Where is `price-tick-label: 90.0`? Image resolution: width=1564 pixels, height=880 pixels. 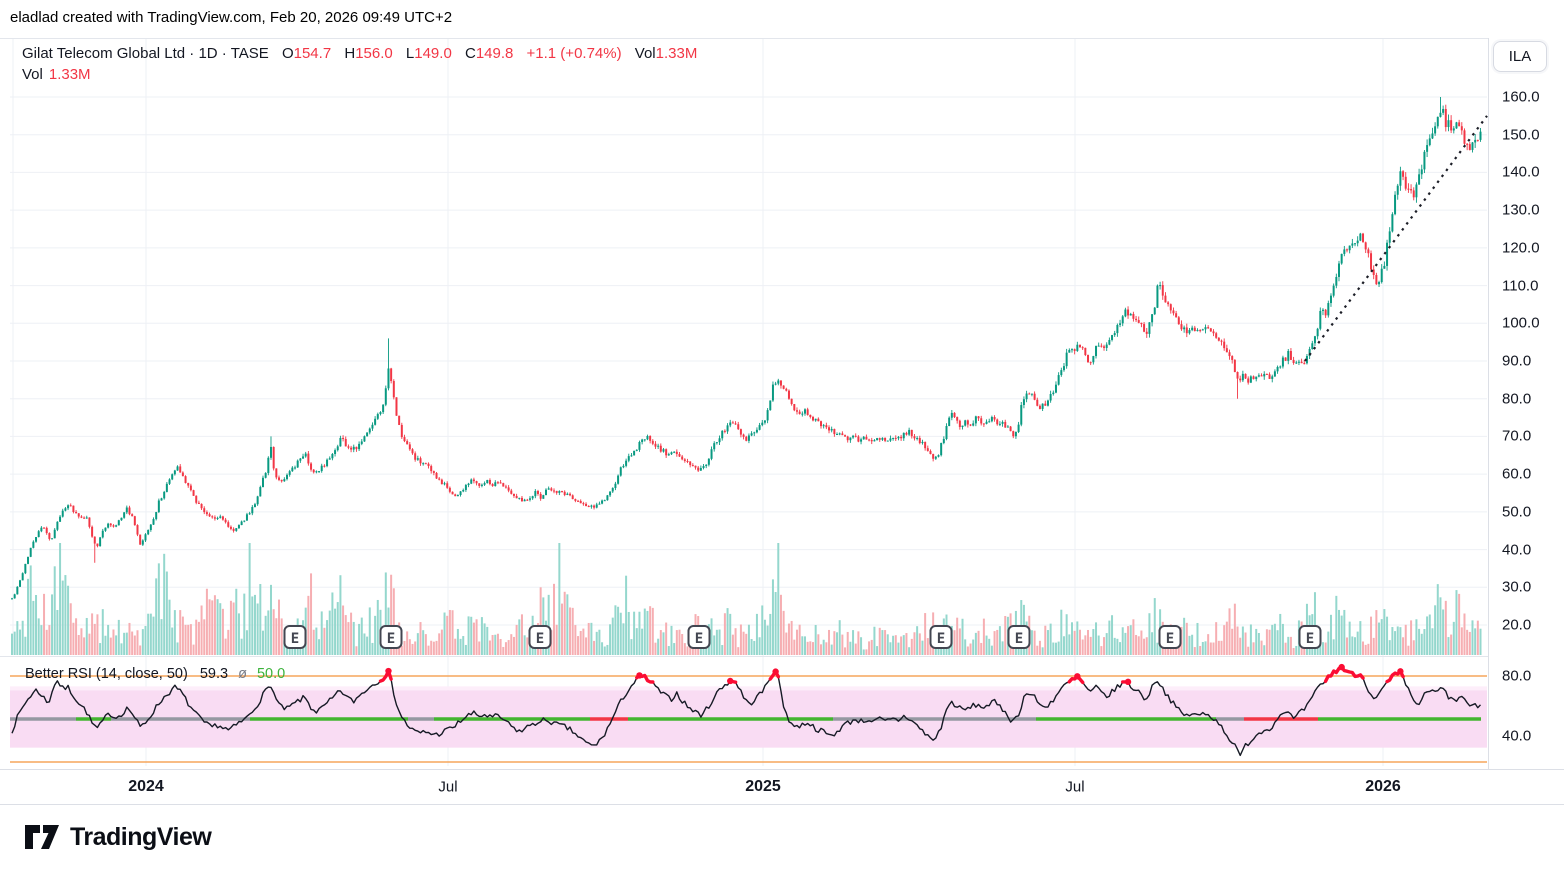
price-tick-label: 90.0 is located at coordinates (1517, 361).